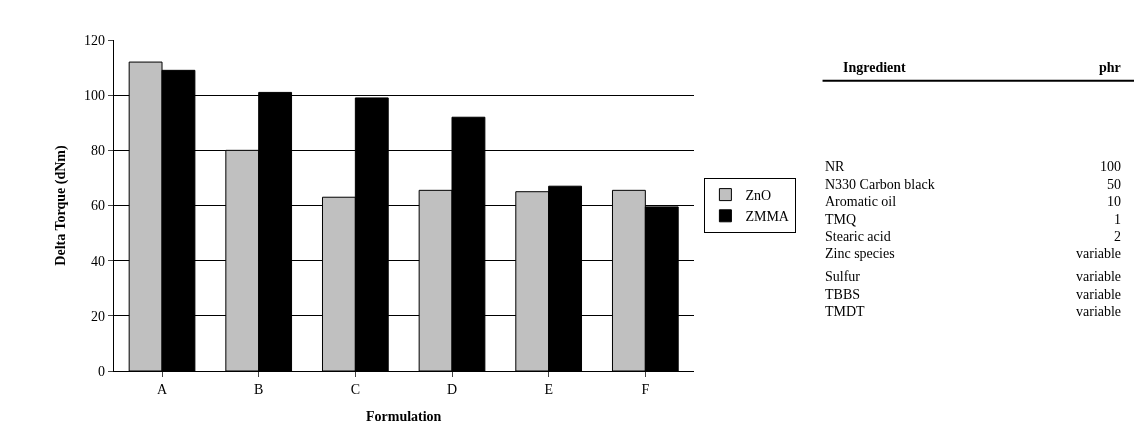  Describe the element at coordinates (452, 389) in the screenshot. I see `x-tick-label: D` at that location.